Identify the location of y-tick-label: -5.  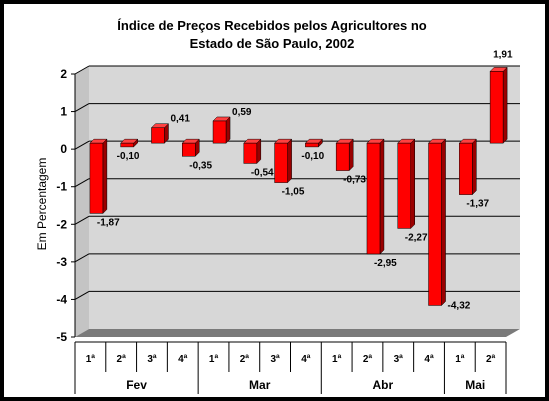
(61, 337).